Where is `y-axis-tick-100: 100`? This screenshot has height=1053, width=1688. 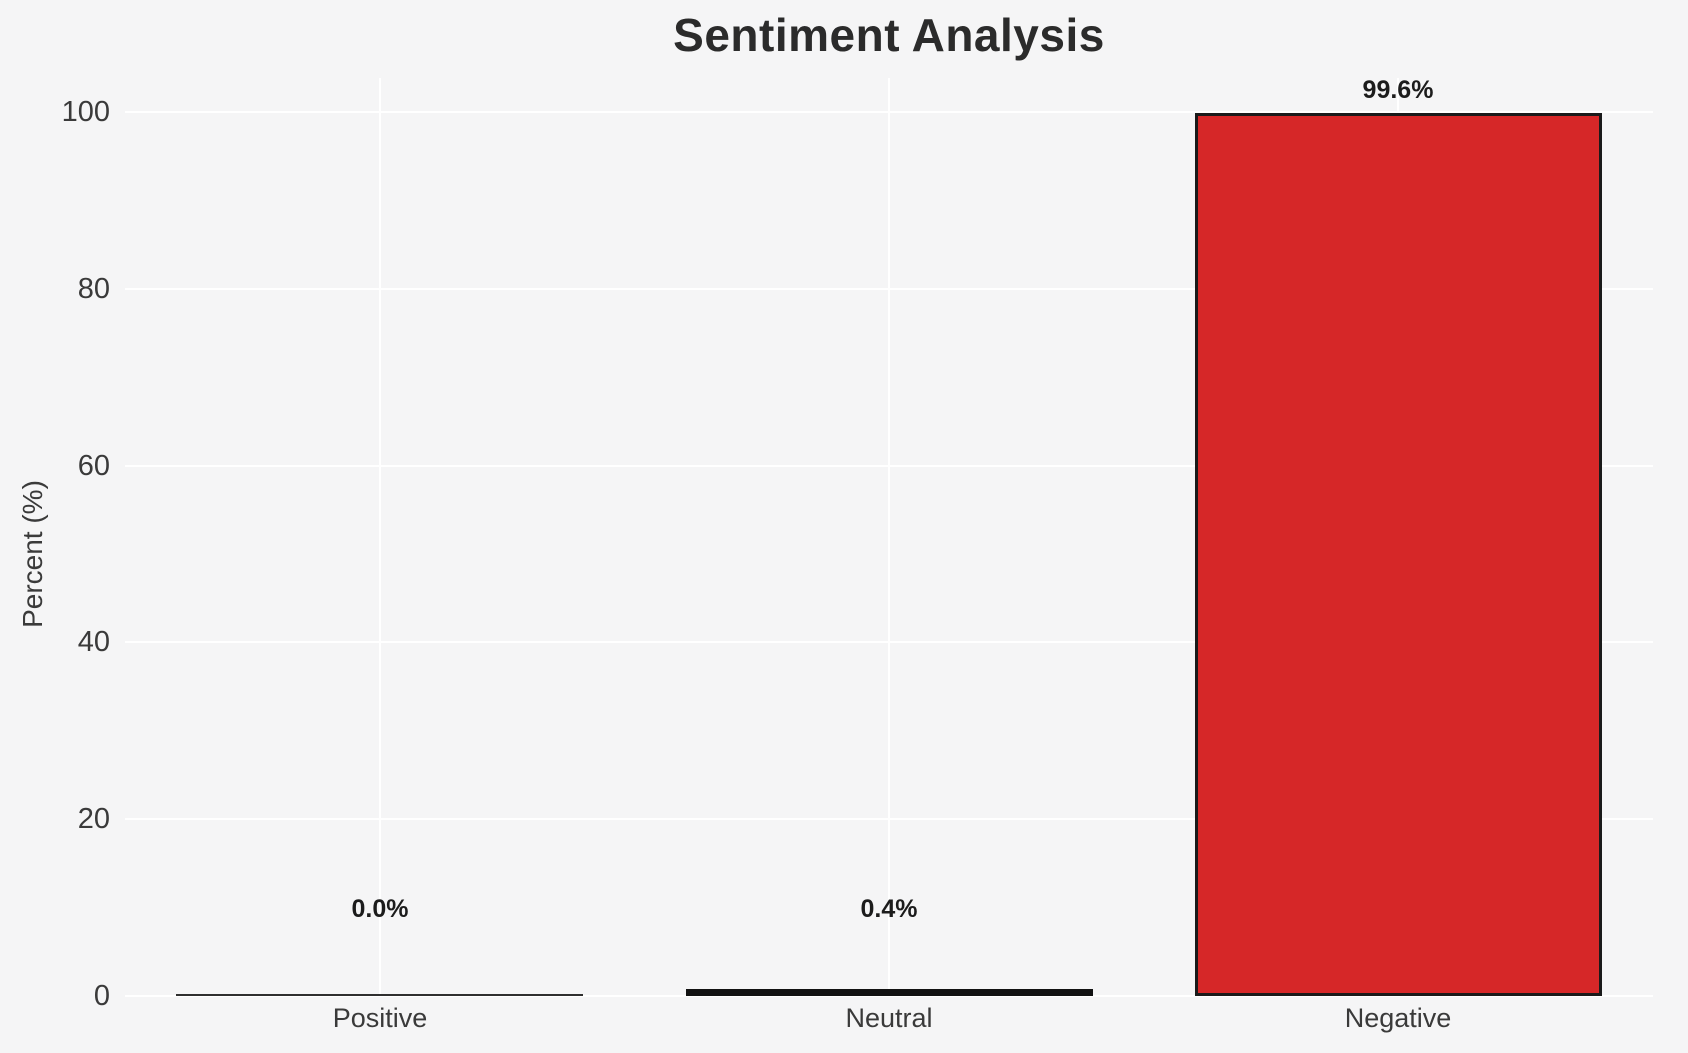
y-axis-tick-100: 100 is located at coordinates (85, 112).